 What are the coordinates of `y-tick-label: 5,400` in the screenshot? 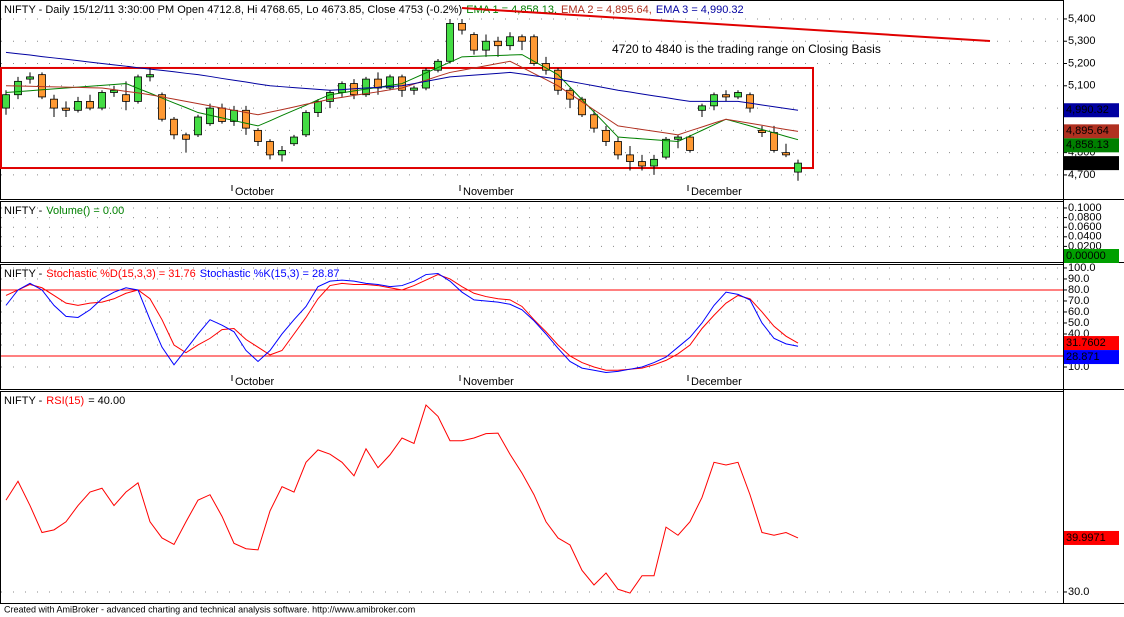 It's located at (1082, 19).